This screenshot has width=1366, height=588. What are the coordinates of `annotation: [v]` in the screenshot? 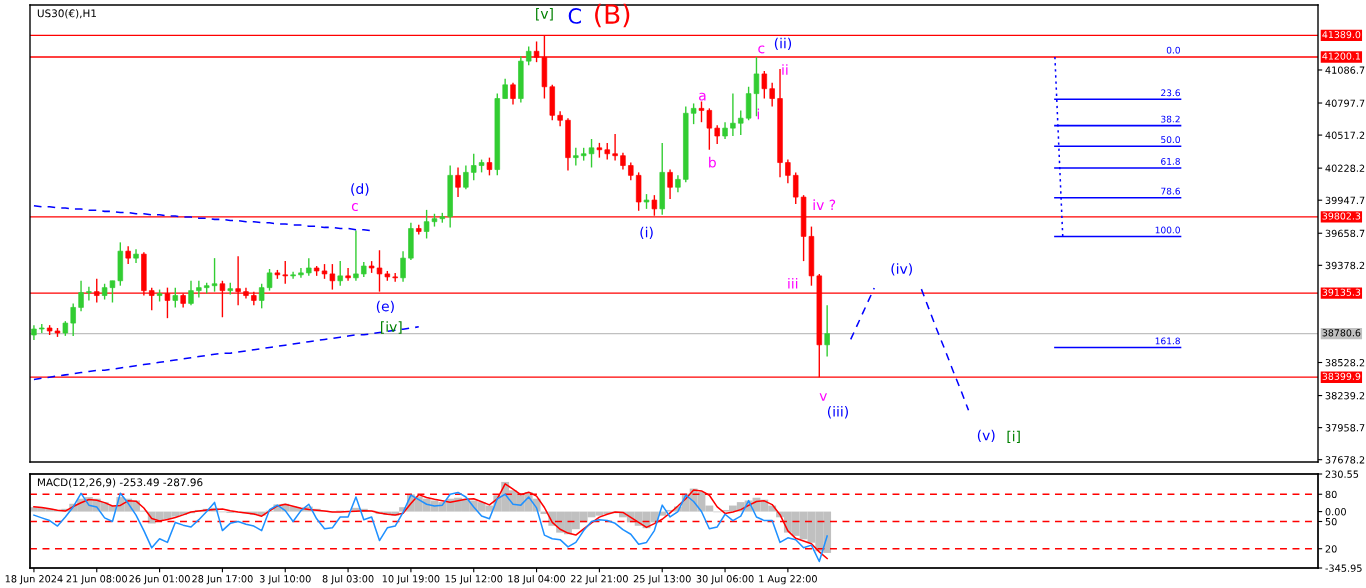 It's located at (544, 14).